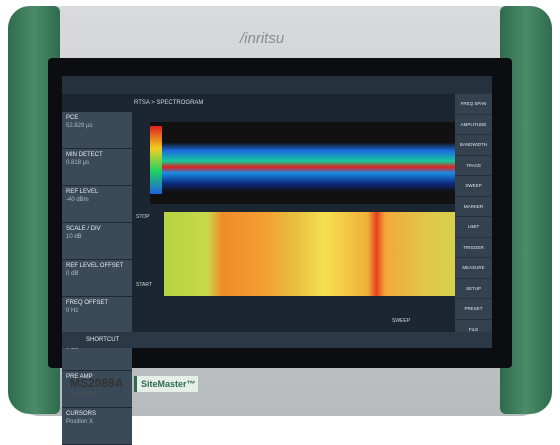 The width and height of the screenshot is (560, 445). Describe the element at coordinates (95, 266) in the screenshot. I see `menu-label: REF LEVEL OFFSET` at that location.